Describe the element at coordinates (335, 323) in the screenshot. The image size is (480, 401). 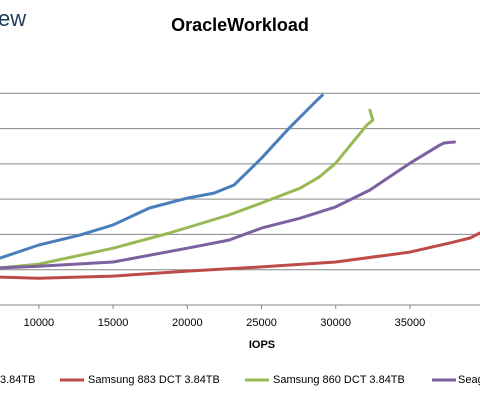
I see `x-tick-label: 30000` at that location.